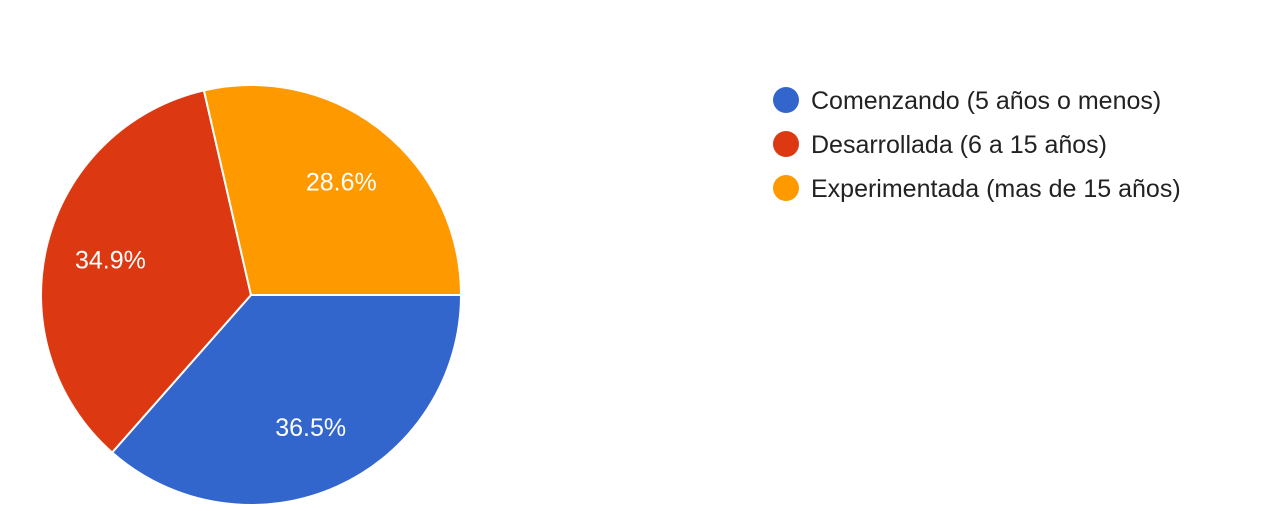 Image resolution: width=1286 pixels, height=511 pixels. What do you see at coordinates (996, 189) in the screenshot?
I see `legend-label-2: Experimentada (mas de 15 años)` at bounding box center [996, 189].